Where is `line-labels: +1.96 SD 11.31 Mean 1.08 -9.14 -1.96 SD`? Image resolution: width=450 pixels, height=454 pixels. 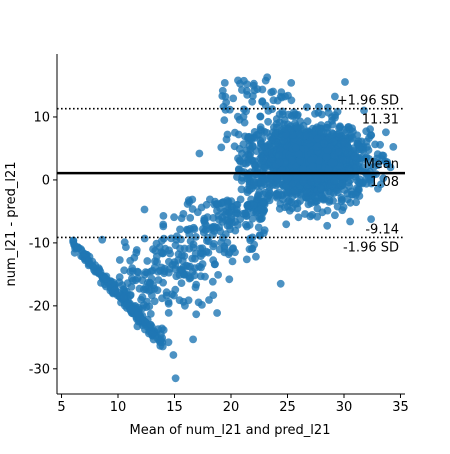
line-labels: +1.96 SD 11.31 Mean 1.08 -9.14 -1.96 SD is located at coordinates (368, 175).